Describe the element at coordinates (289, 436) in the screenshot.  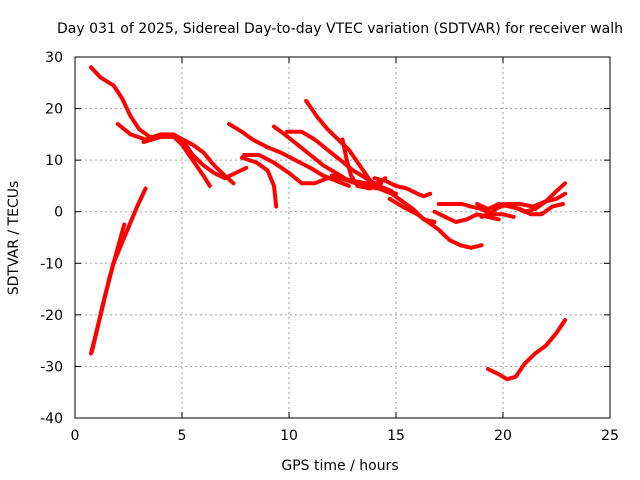
I see `x-tick-label: 10` at that location.